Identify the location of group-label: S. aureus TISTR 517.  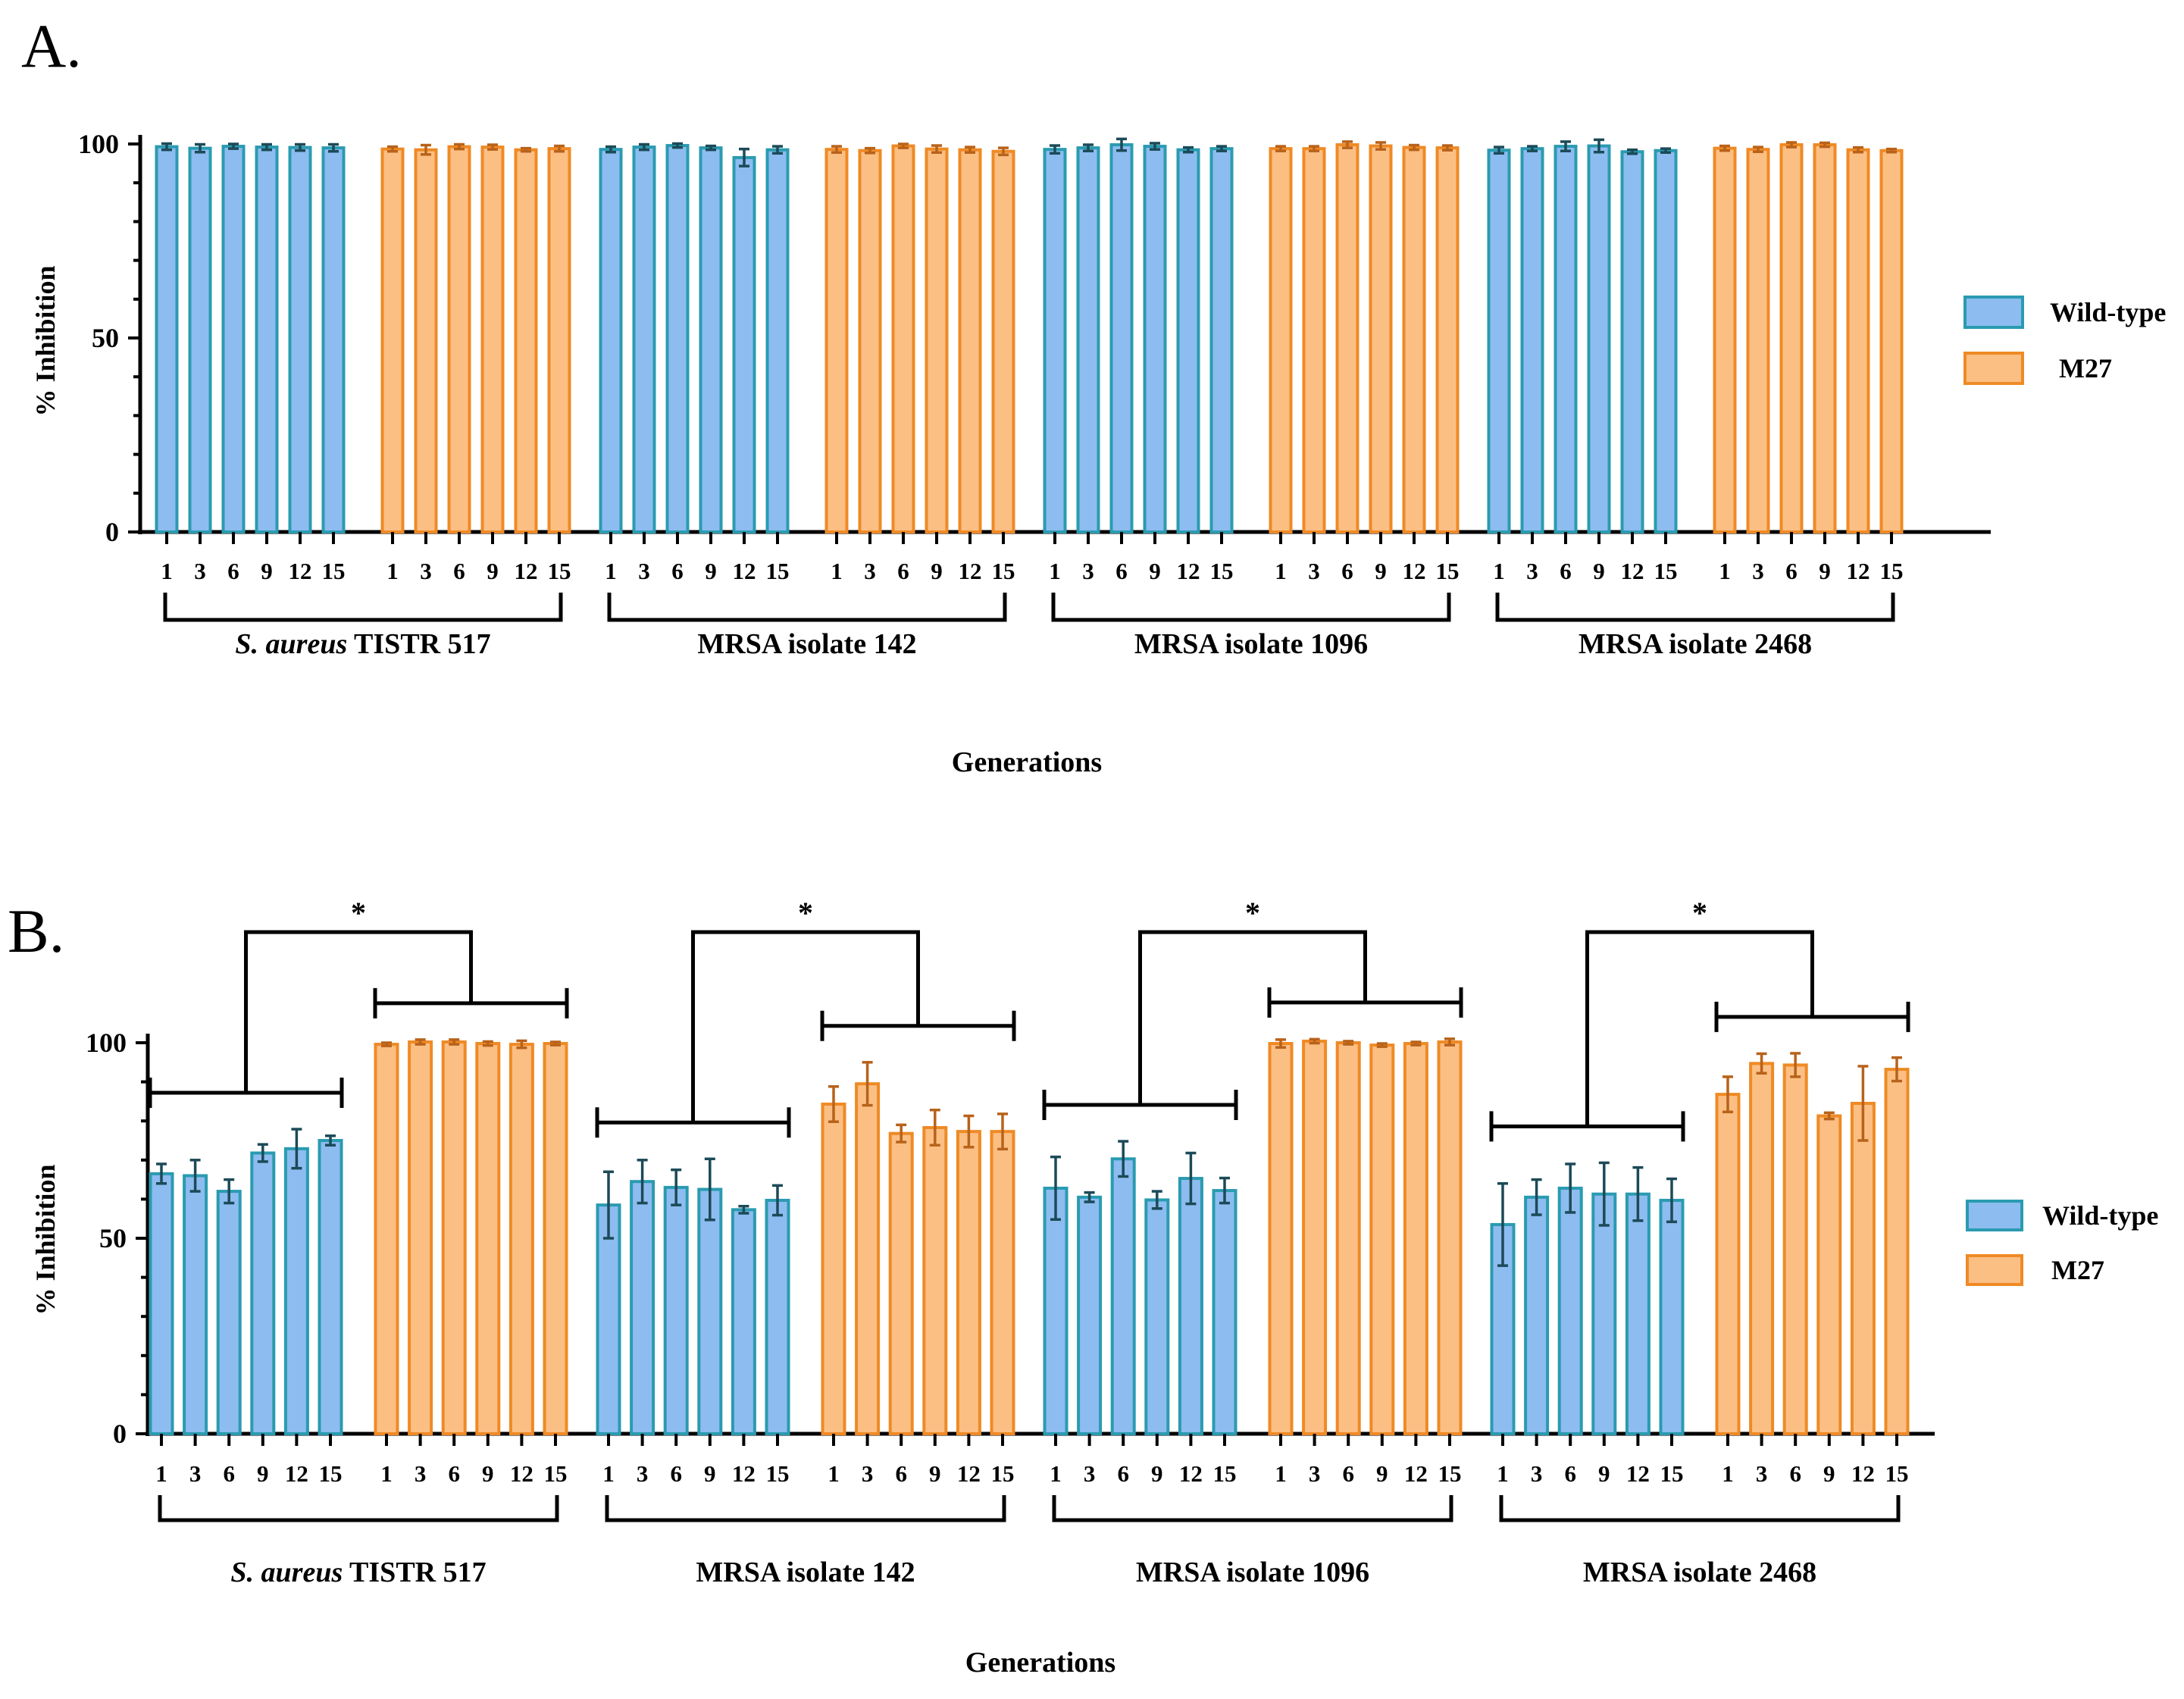
(358, 1572).